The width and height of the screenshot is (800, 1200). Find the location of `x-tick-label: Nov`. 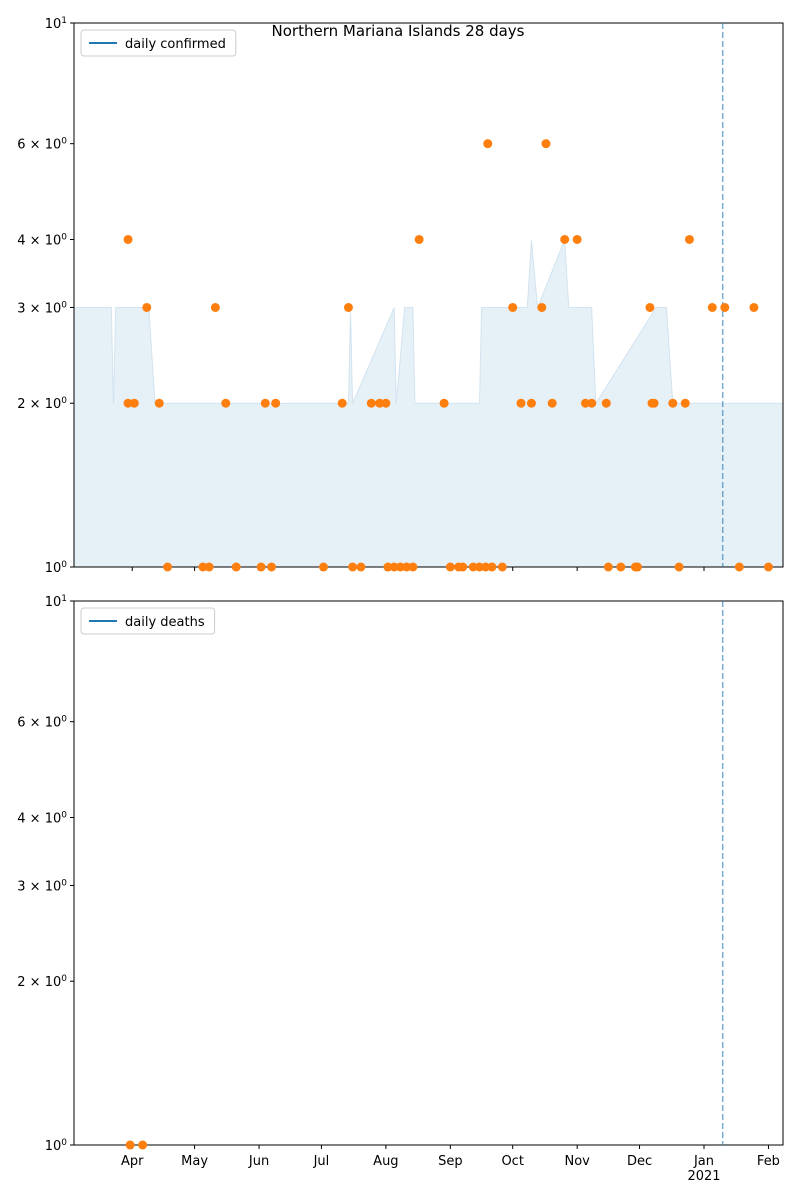

x-tick-label: Nov is located at coordinates (577, 1161).